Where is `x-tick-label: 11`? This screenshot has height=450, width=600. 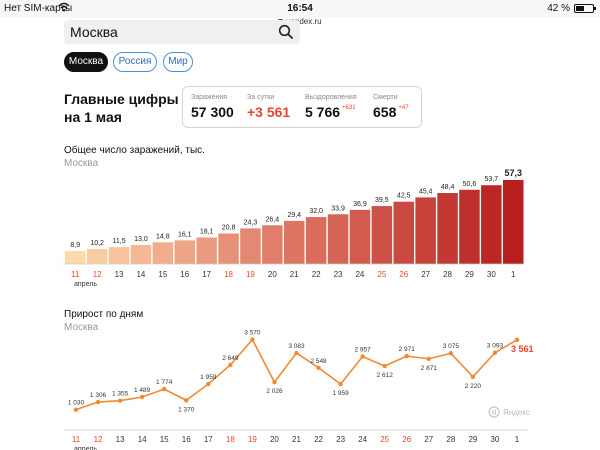 x-tick-label: 11 is located at coordinates (76, 439).